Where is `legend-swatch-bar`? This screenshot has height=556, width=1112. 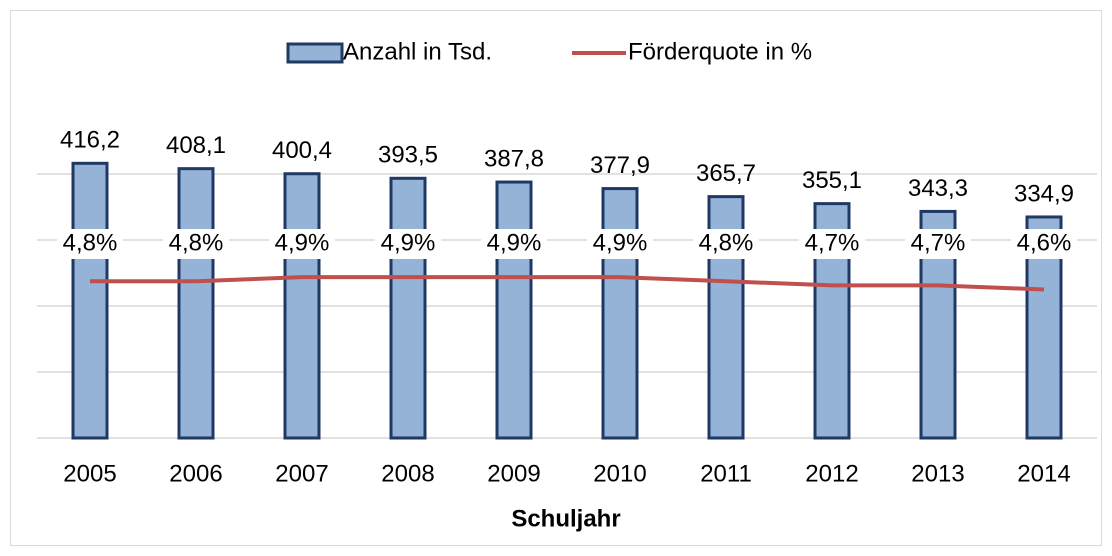
legend-swatch-bar is located at coordinates (315, 53).